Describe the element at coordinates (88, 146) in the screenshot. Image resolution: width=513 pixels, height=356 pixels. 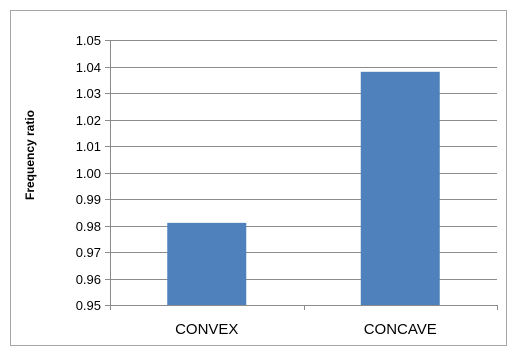
I see `y-tick-label: 1.01` at that location.